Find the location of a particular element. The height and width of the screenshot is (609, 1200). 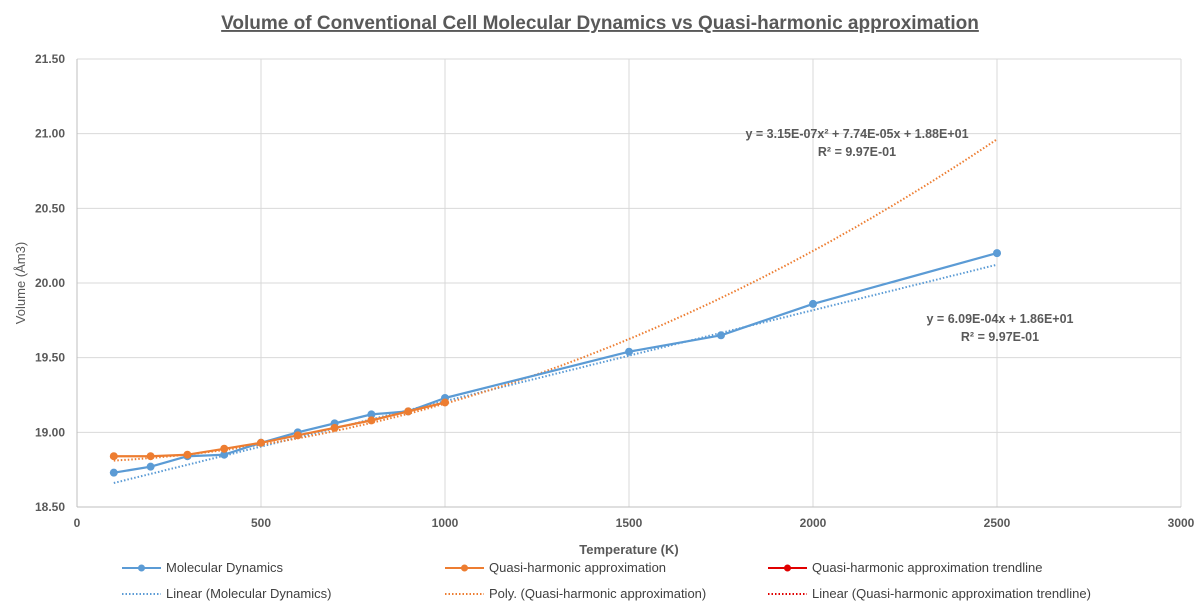

y-tick-label: 21.50 is located at coordinates (50, 59).